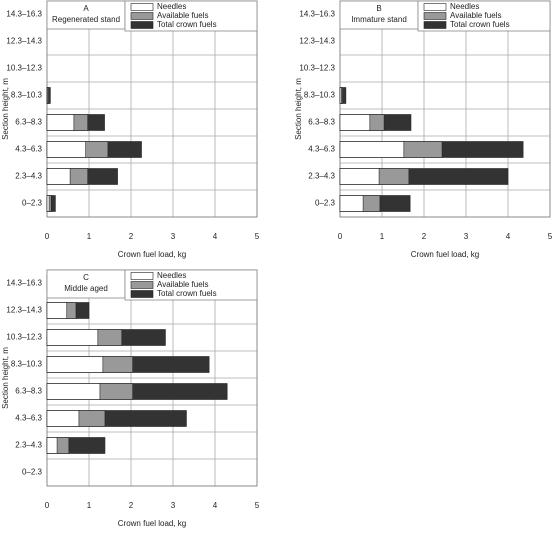 The height and width of the screenshot is (535, 552). I want to click on panel-title: Middle aged, so click(86, 288).